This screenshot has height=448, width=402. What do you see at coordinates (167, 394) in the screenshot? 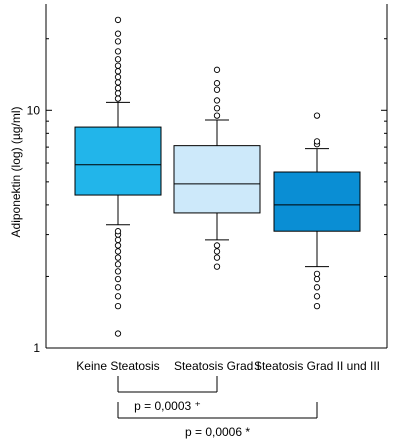
I see `comparison-bracket-1: p = 0,0003 ⁺` at bounding box center [167, 394].